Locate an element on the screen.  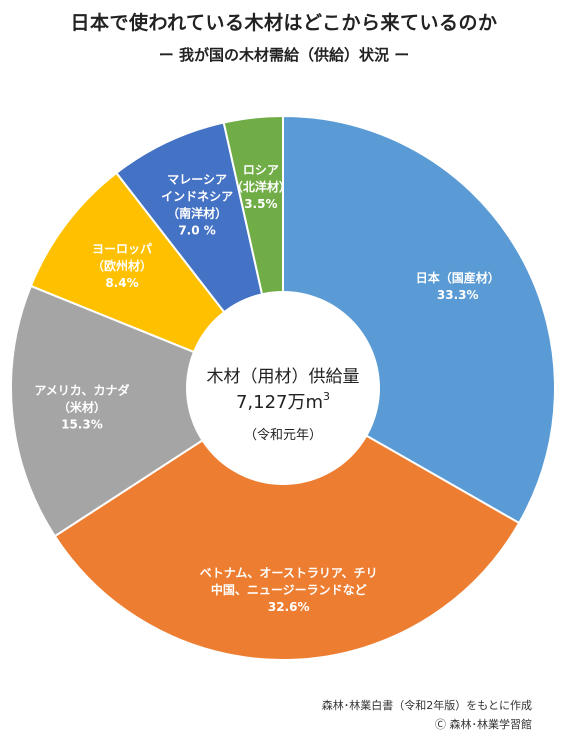
slice-value-2: 15.3% is located at coordinates (82, 424).